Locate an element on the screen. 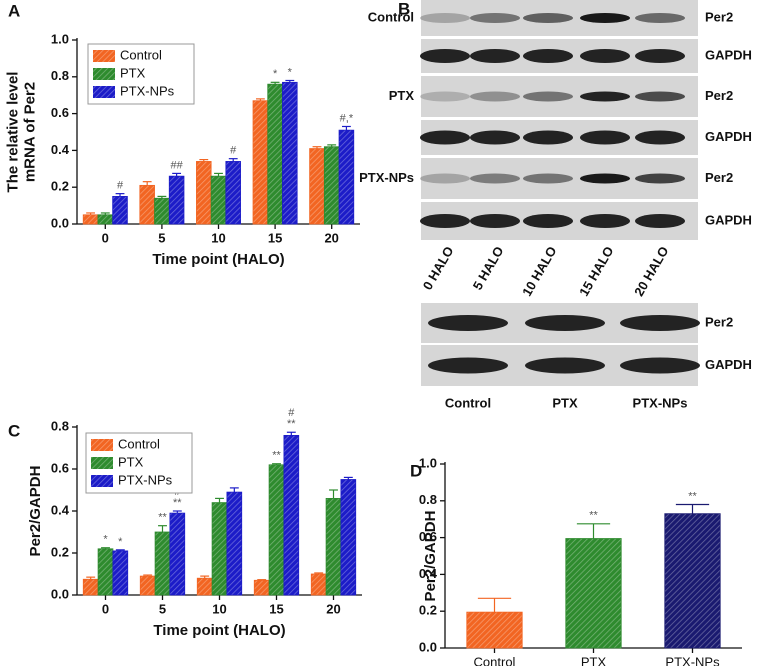 This screenshot has width=760, height=666. x-tick-label: 10 is located at coordinates (219, 608).